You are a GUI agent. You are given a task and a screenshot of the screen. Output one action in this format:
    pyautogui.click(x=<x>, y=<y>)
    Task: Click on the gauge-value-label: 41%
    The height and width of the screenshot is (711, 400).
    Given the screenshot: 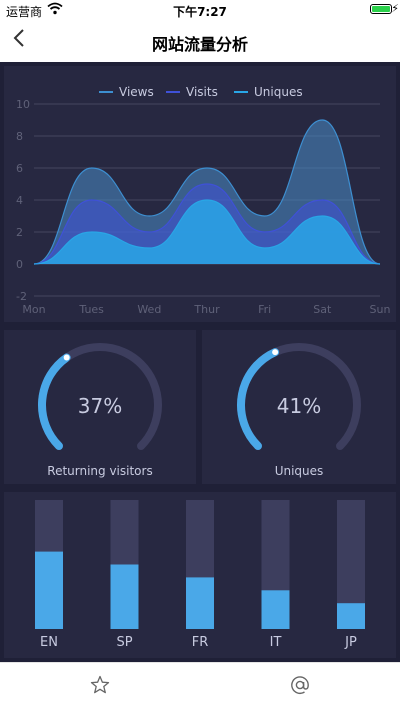 What is the action you would take?
    pyautogui.click(x=299, y=406)
    